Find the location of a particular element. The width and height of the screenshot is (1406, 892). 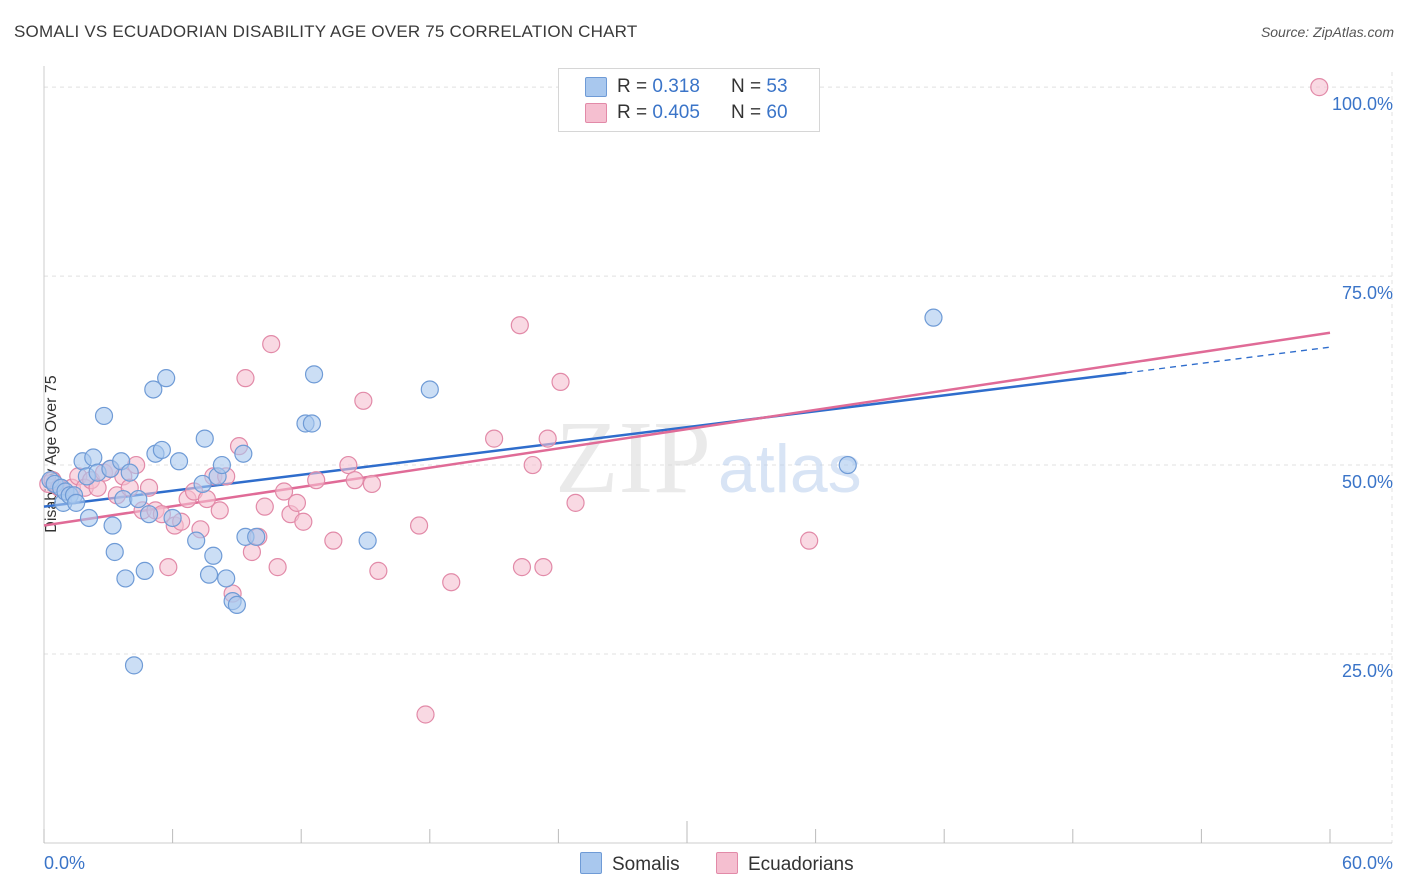

ecuadorian-r-label: R = is located at coordinates (635, 112).